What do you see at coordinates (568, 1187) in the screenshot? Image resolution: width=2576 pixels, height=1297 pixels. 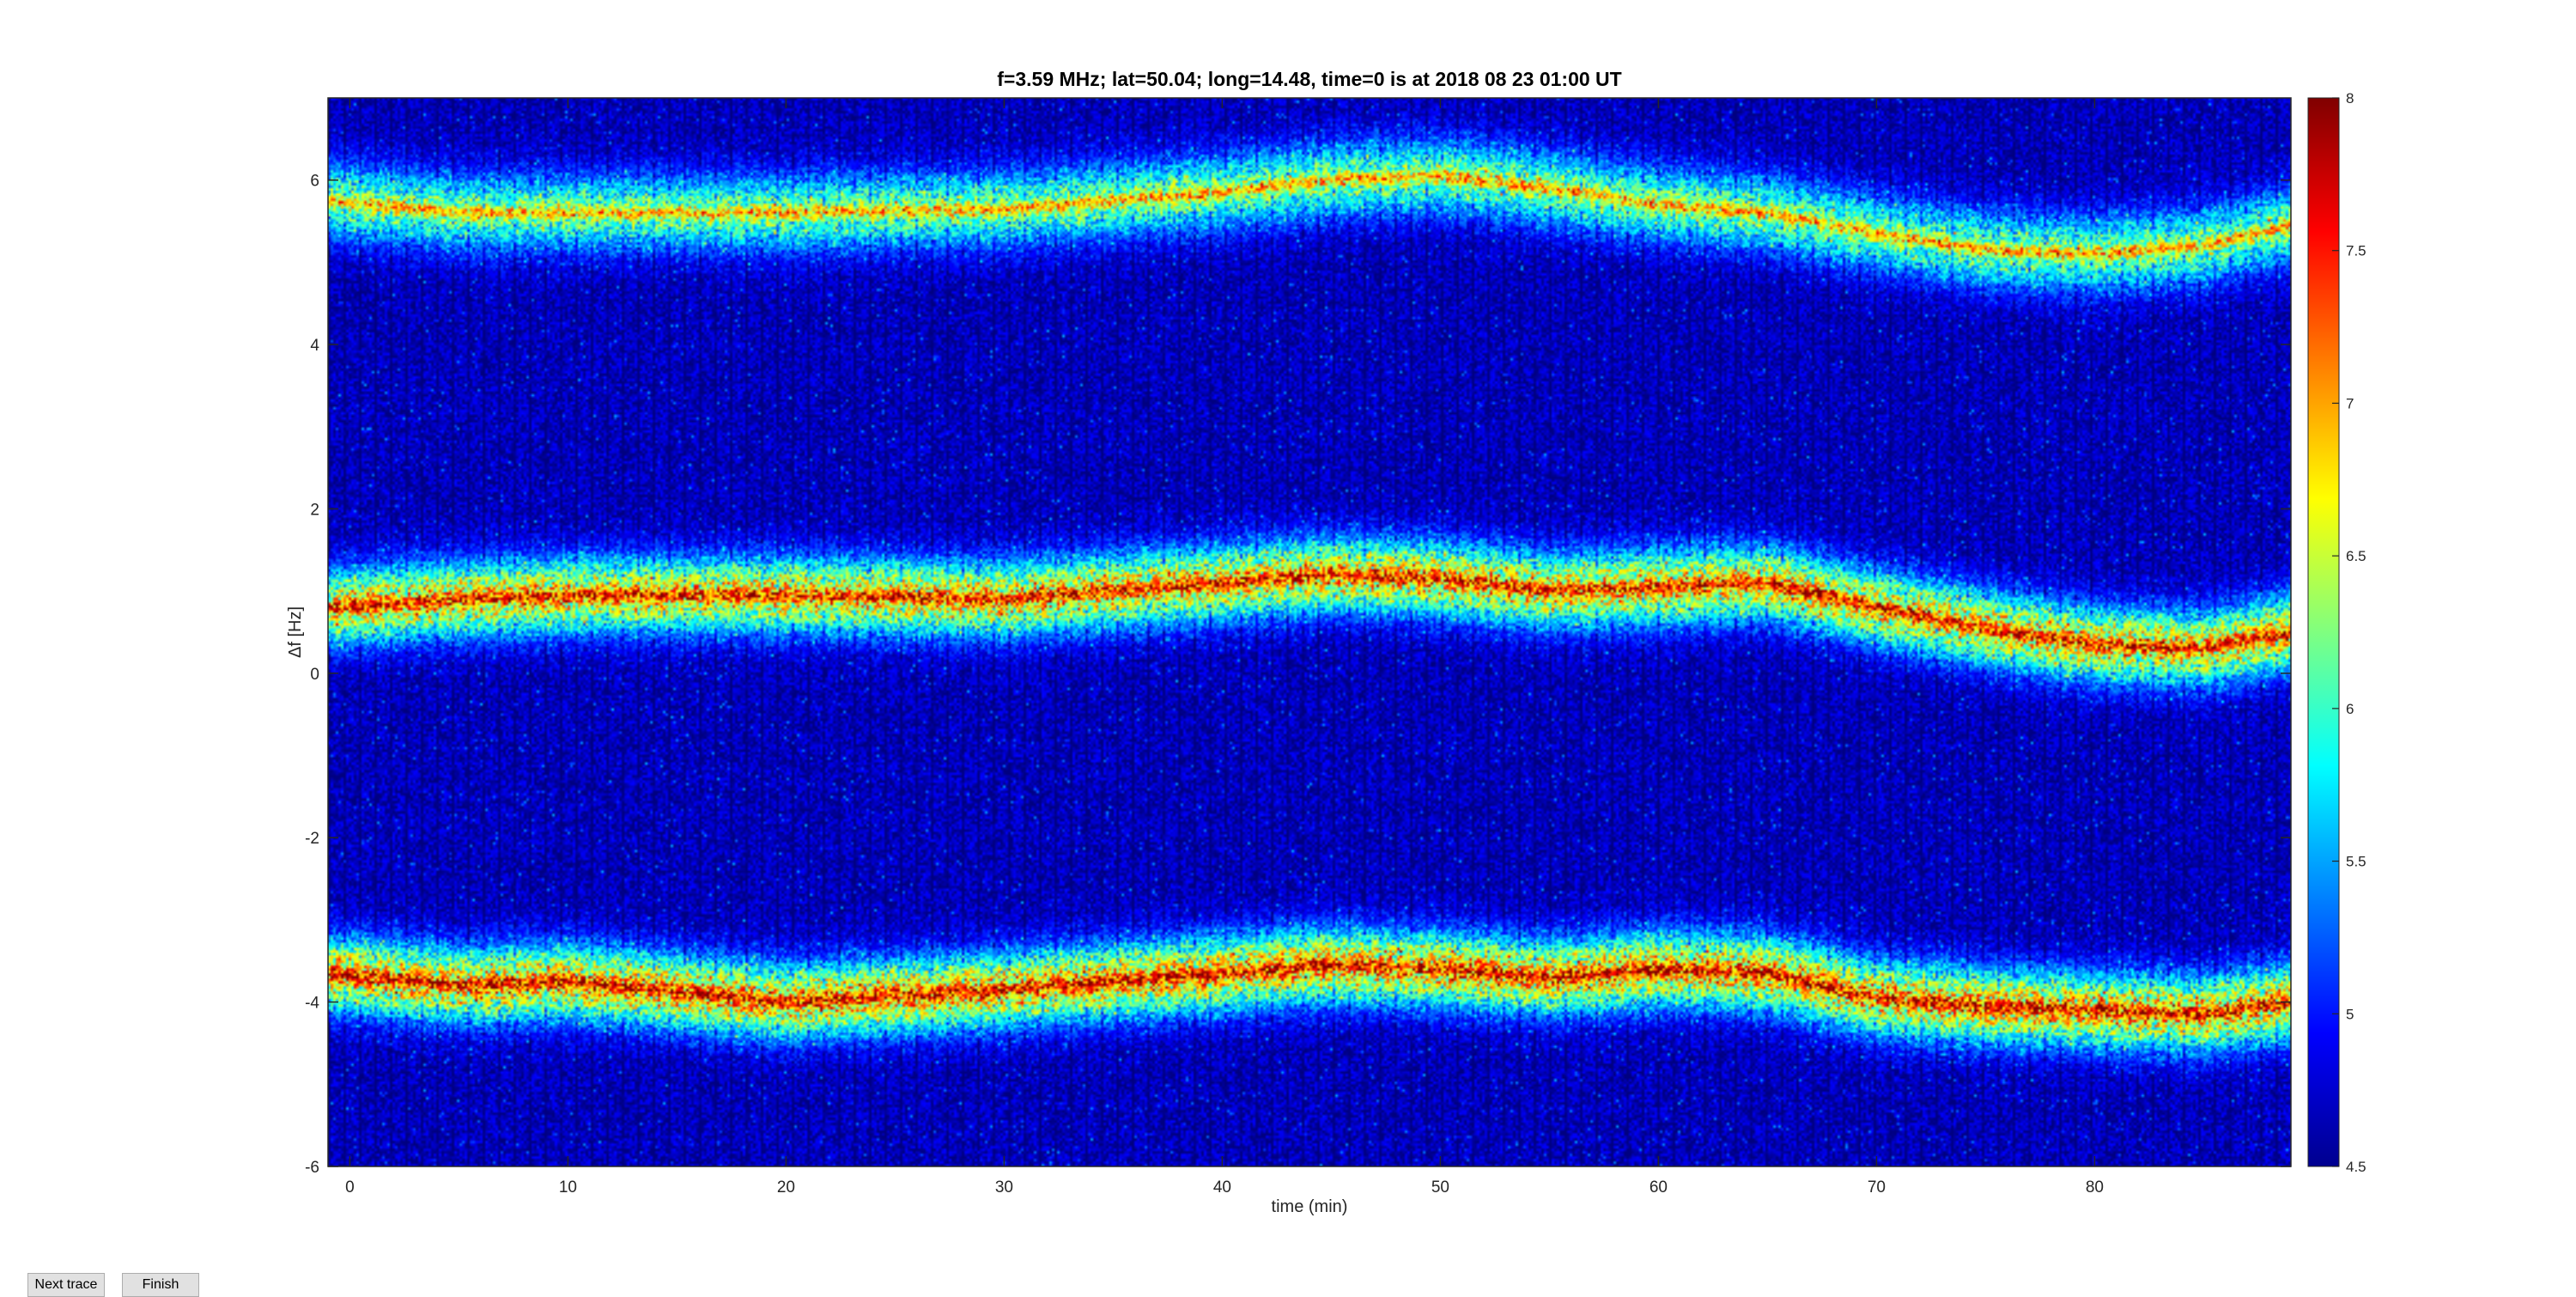 I see `x-tick-label: 10` at bounding box center [568, 1187].